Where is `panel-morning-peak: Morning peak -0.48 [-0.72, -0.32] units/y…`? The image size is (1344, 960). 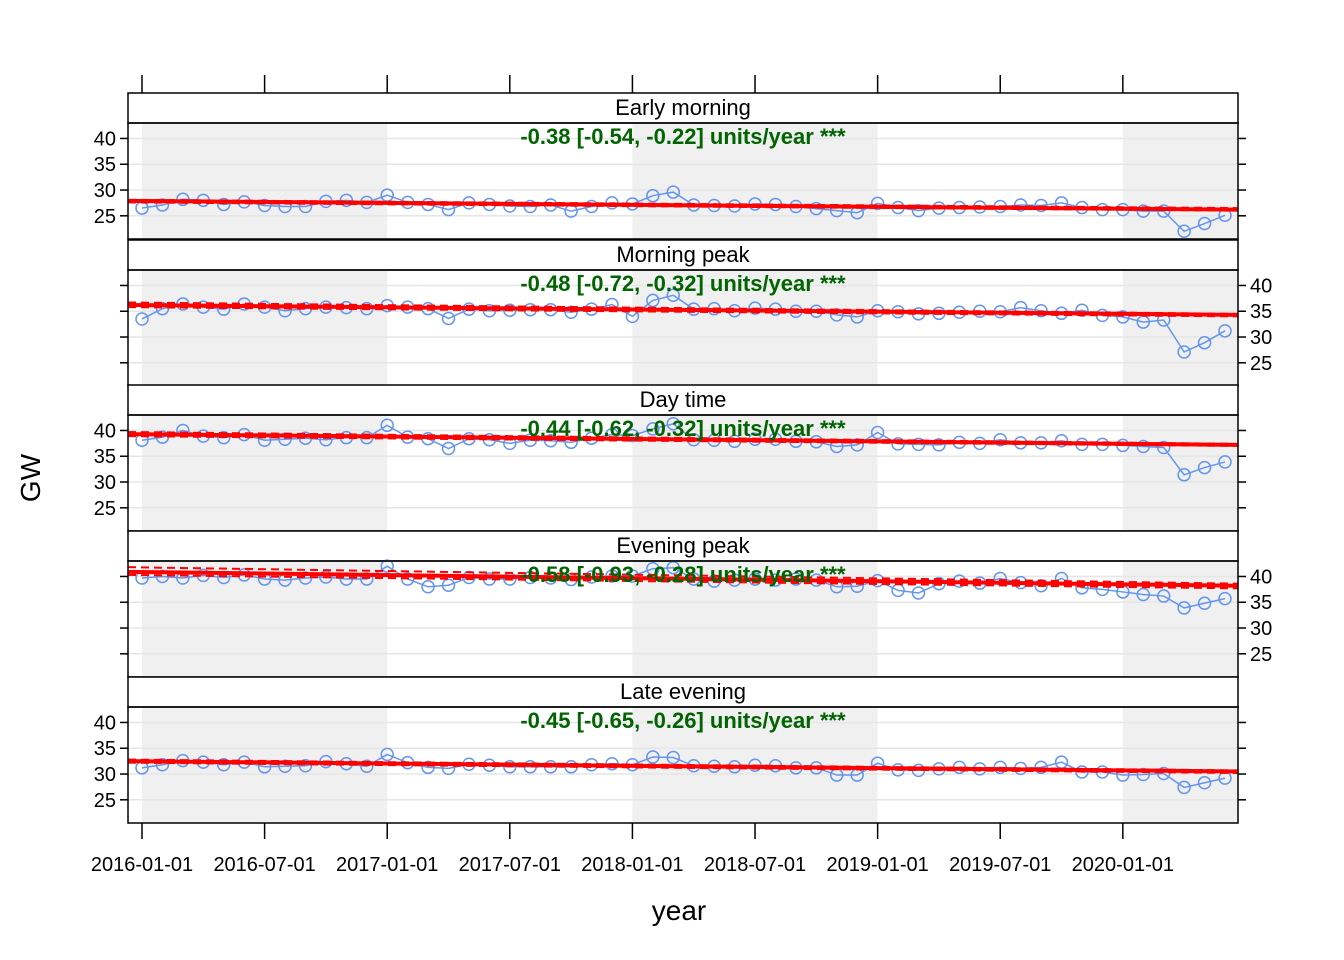
panel-morning-peak: Morning peak -0.48 [-0.72, -0.32] units/y… is located at coordinates (696, 313).